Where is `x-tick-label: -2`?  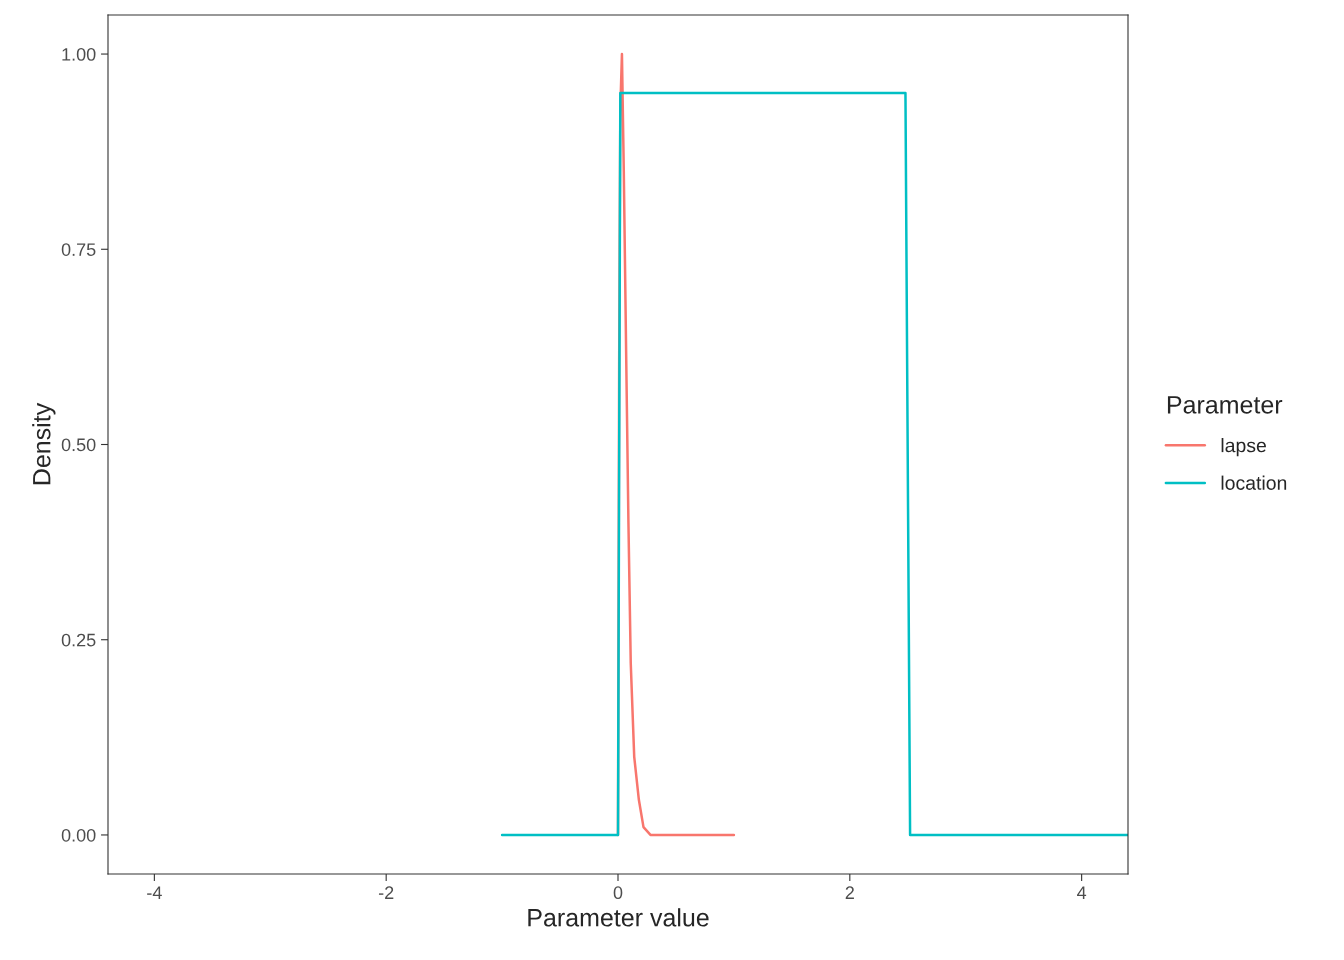
x-tick-label: -2 is located at coordinates (386, 892).